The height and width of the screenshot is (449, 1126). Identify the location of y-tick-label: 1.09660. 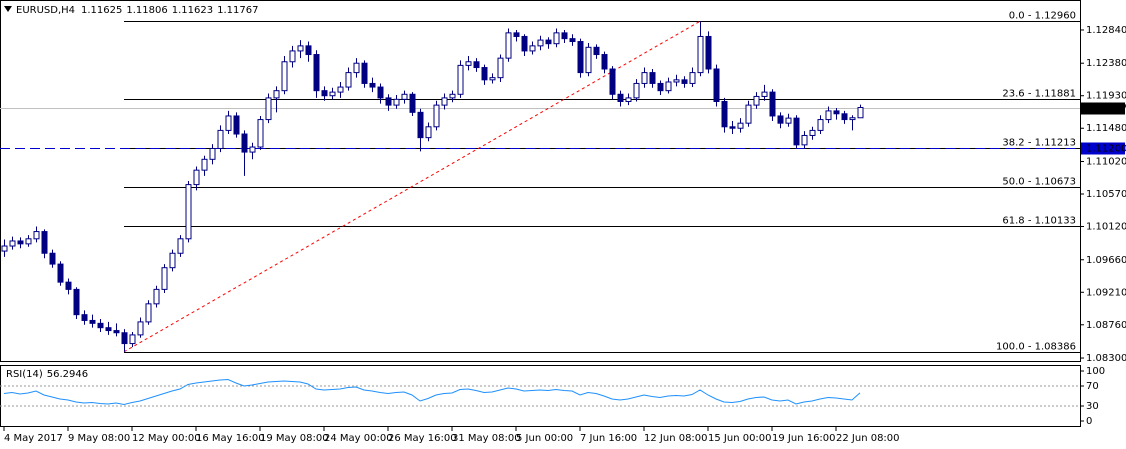
(1106, 260).